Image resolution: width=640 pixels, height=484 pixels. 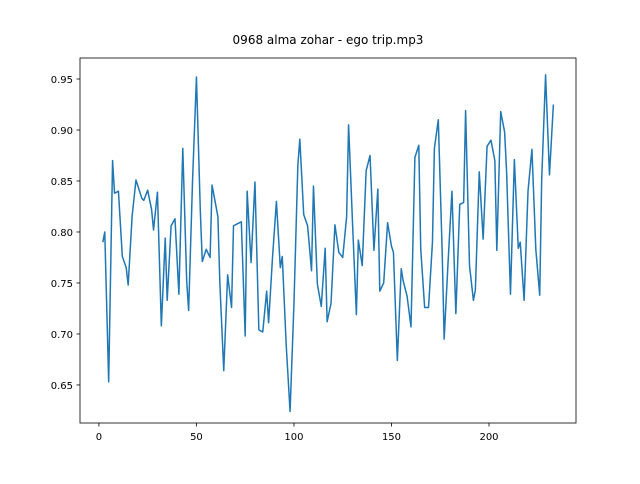 I want to click on y-tick-label: 0.70, so click(x=62, y=335).